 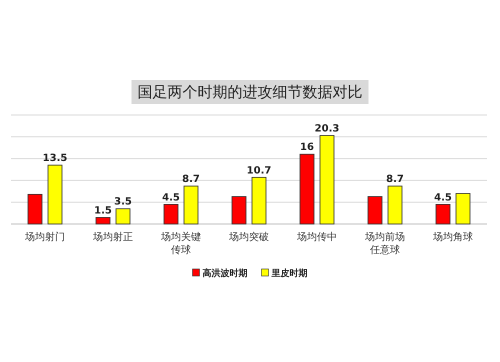 I want to click on x-tick-label: 场均关键传球, so click(x=181, y=244).